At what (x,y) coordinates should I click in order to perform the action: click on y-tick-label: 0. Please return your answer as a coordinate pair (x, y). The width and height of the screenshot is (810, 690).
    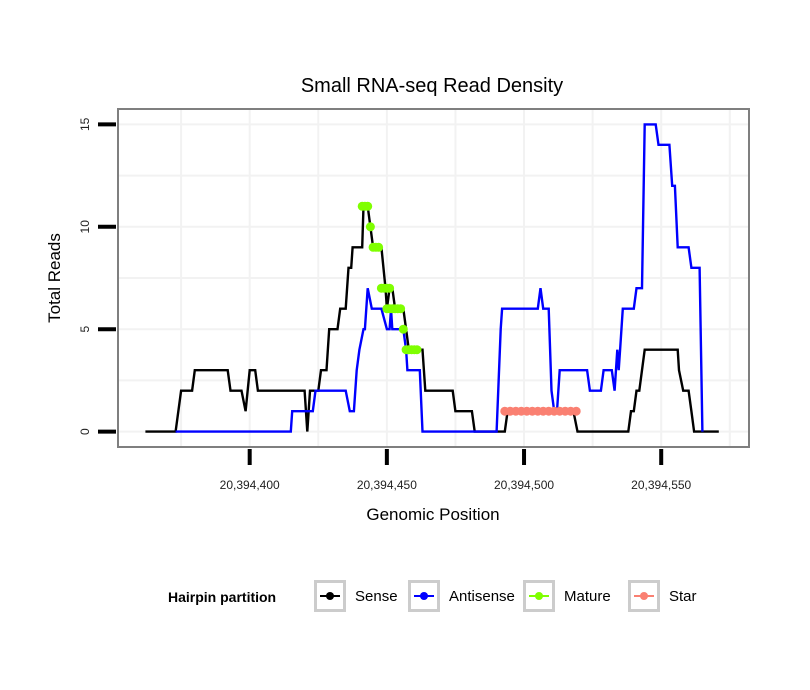
    Looking at the image, I should click on (85, 431).